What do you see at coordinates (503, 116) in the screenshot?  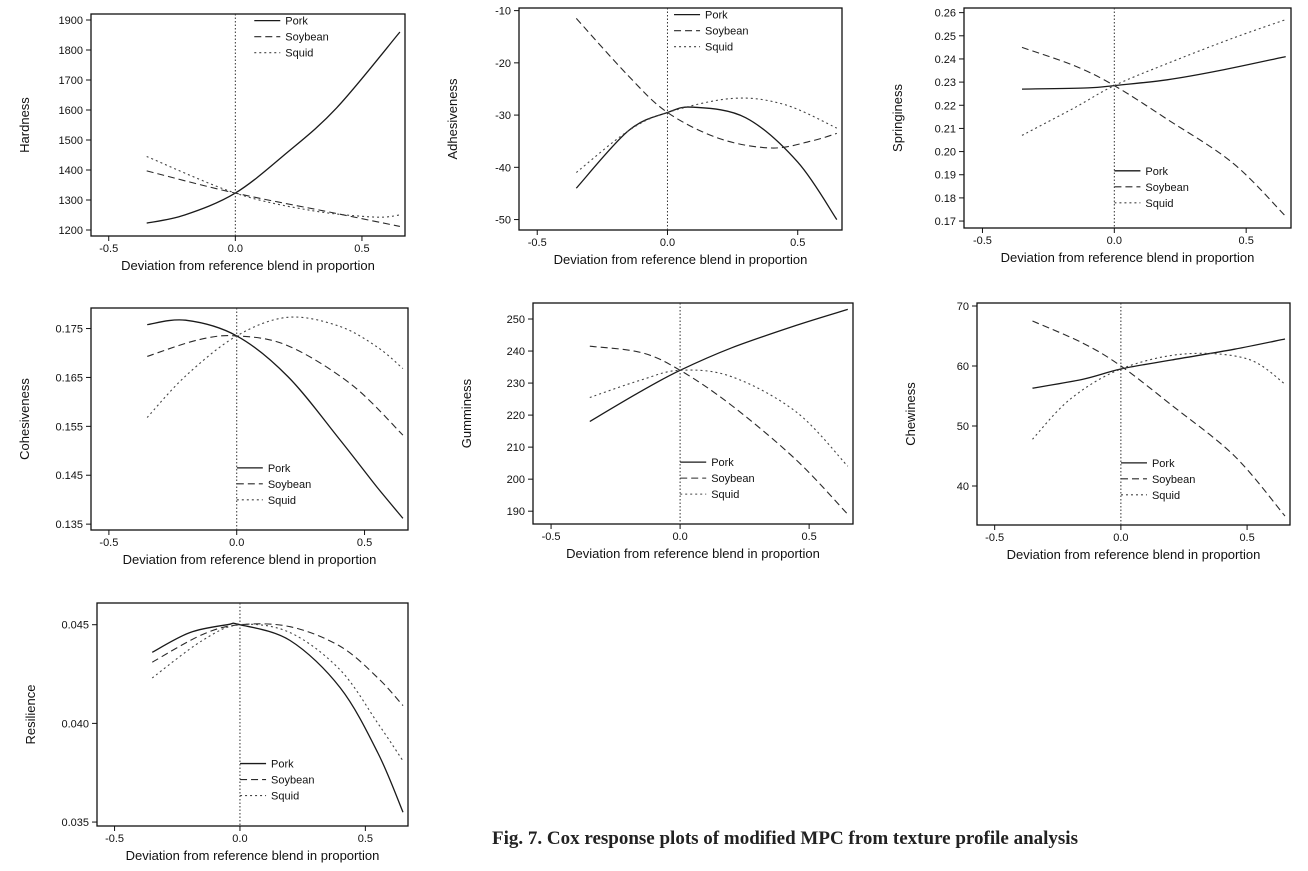 I see `y-tick-label: -30` at bounding box center [503, 116].